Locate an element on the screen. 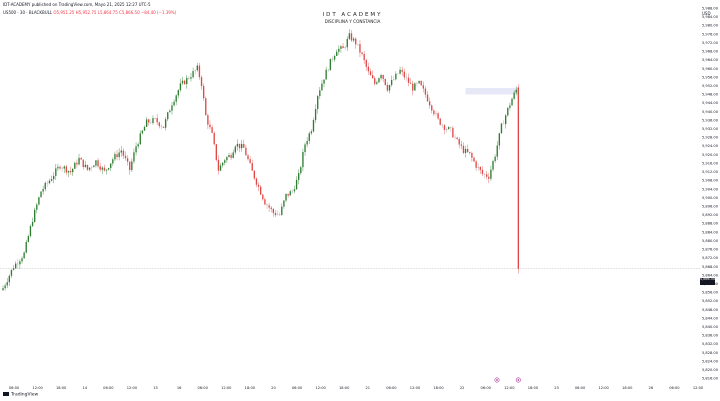  price-tick-label: 5,928.00 is located at coordinates (710, 138).